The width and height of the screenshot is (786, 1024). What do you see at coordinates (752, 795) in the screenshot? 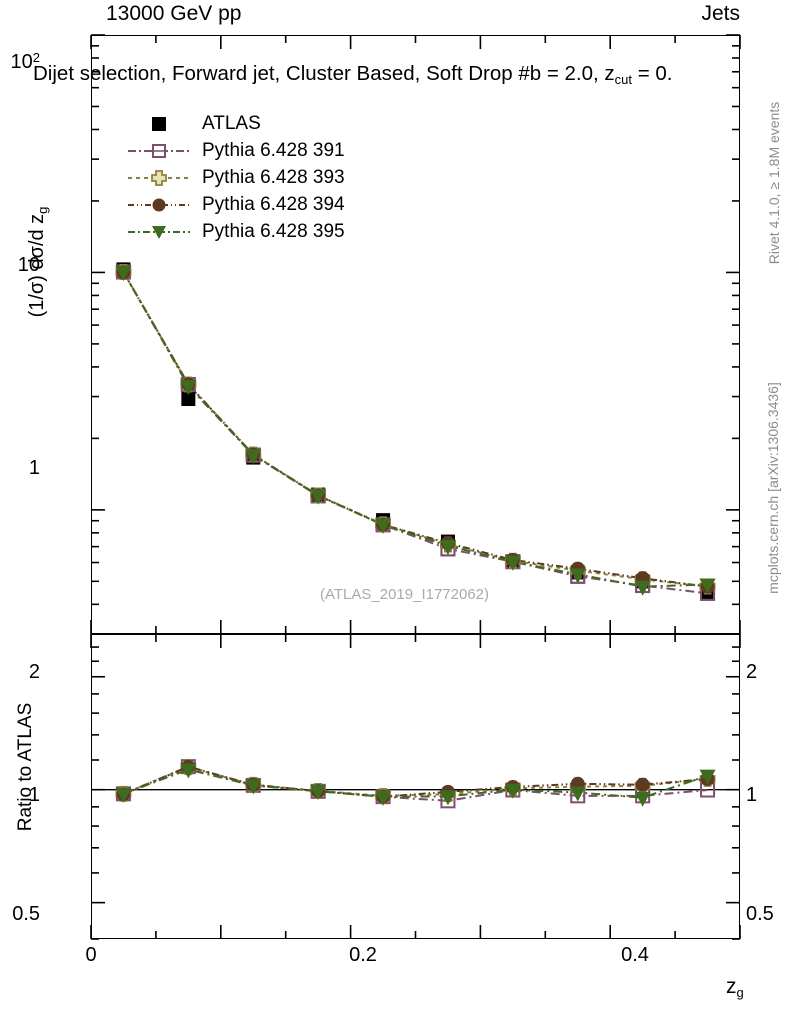
I see `ratio-ytick-right-1: 1` at bounding box center [752, 795].